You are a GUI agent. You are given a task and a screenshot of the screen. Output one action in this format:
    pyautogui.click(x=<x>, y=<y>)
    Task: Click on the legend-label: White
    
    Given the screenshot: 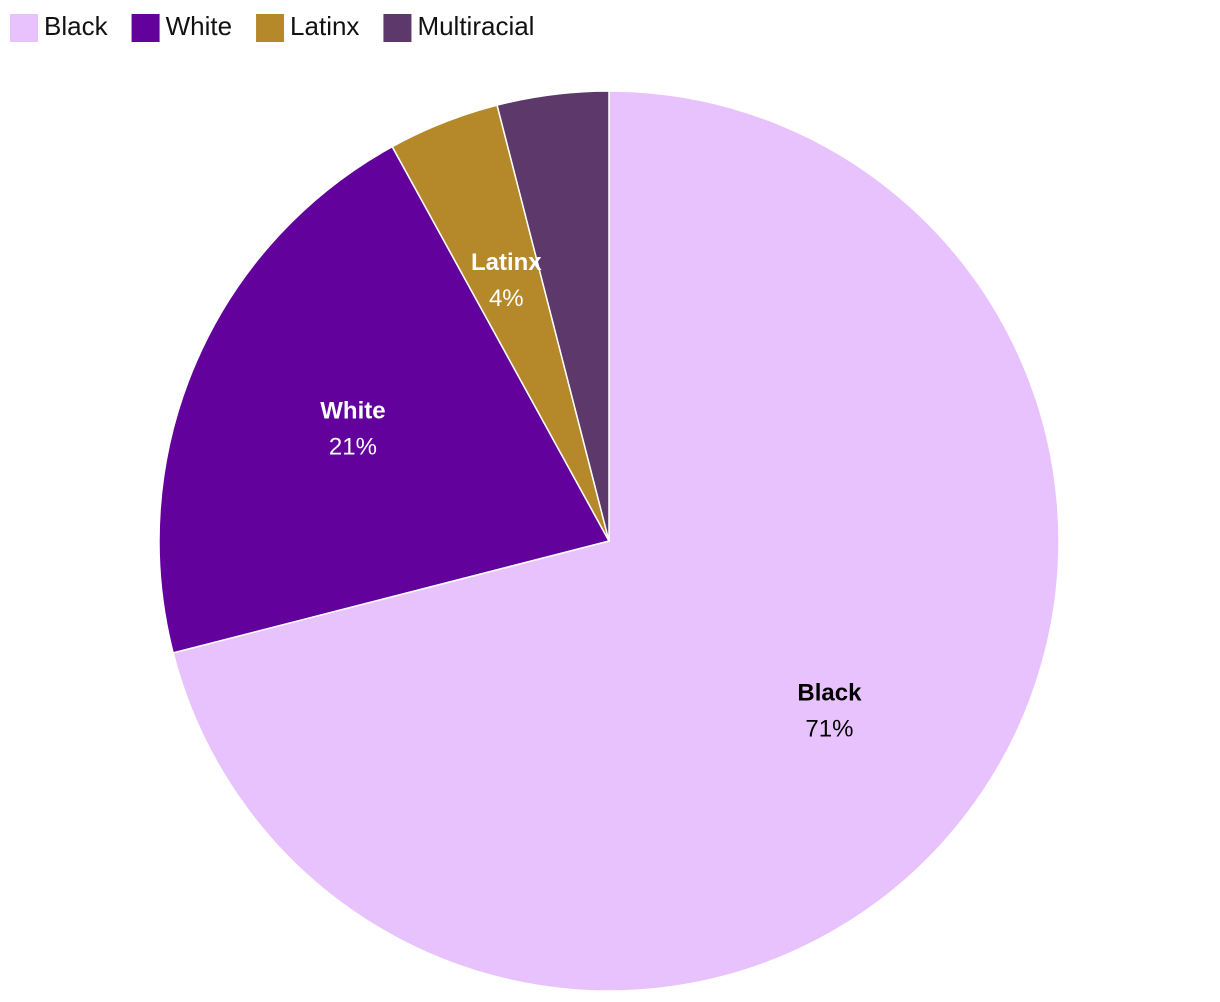 What is the action you would take?
    pyautogui.click(x=199, y=26)
    